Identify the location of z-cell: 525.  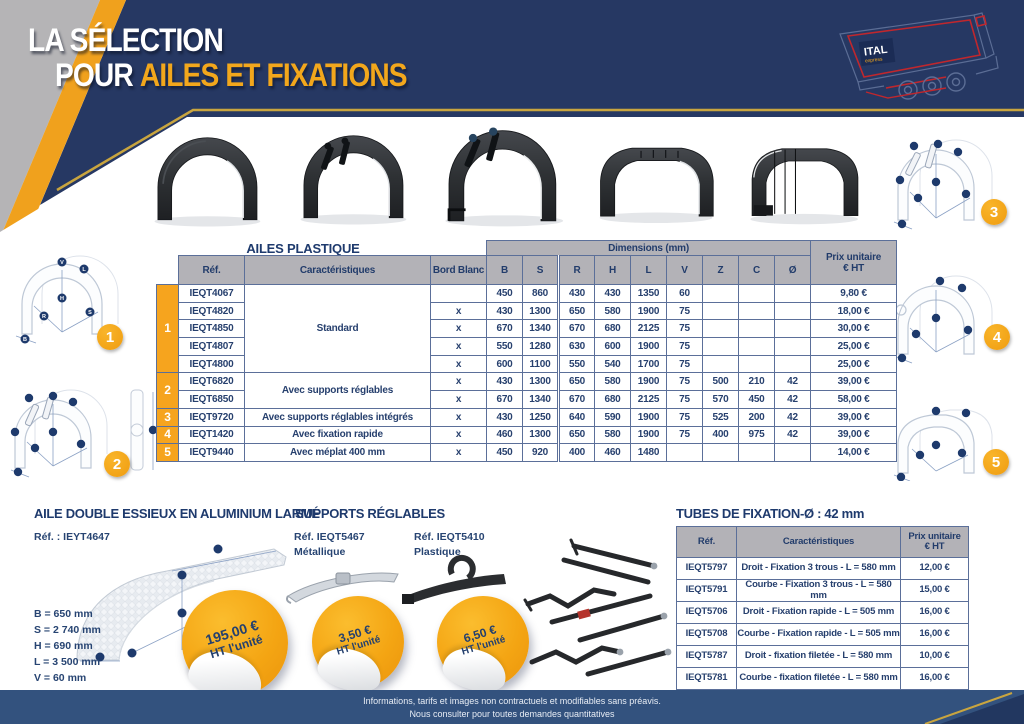
(720, 417).